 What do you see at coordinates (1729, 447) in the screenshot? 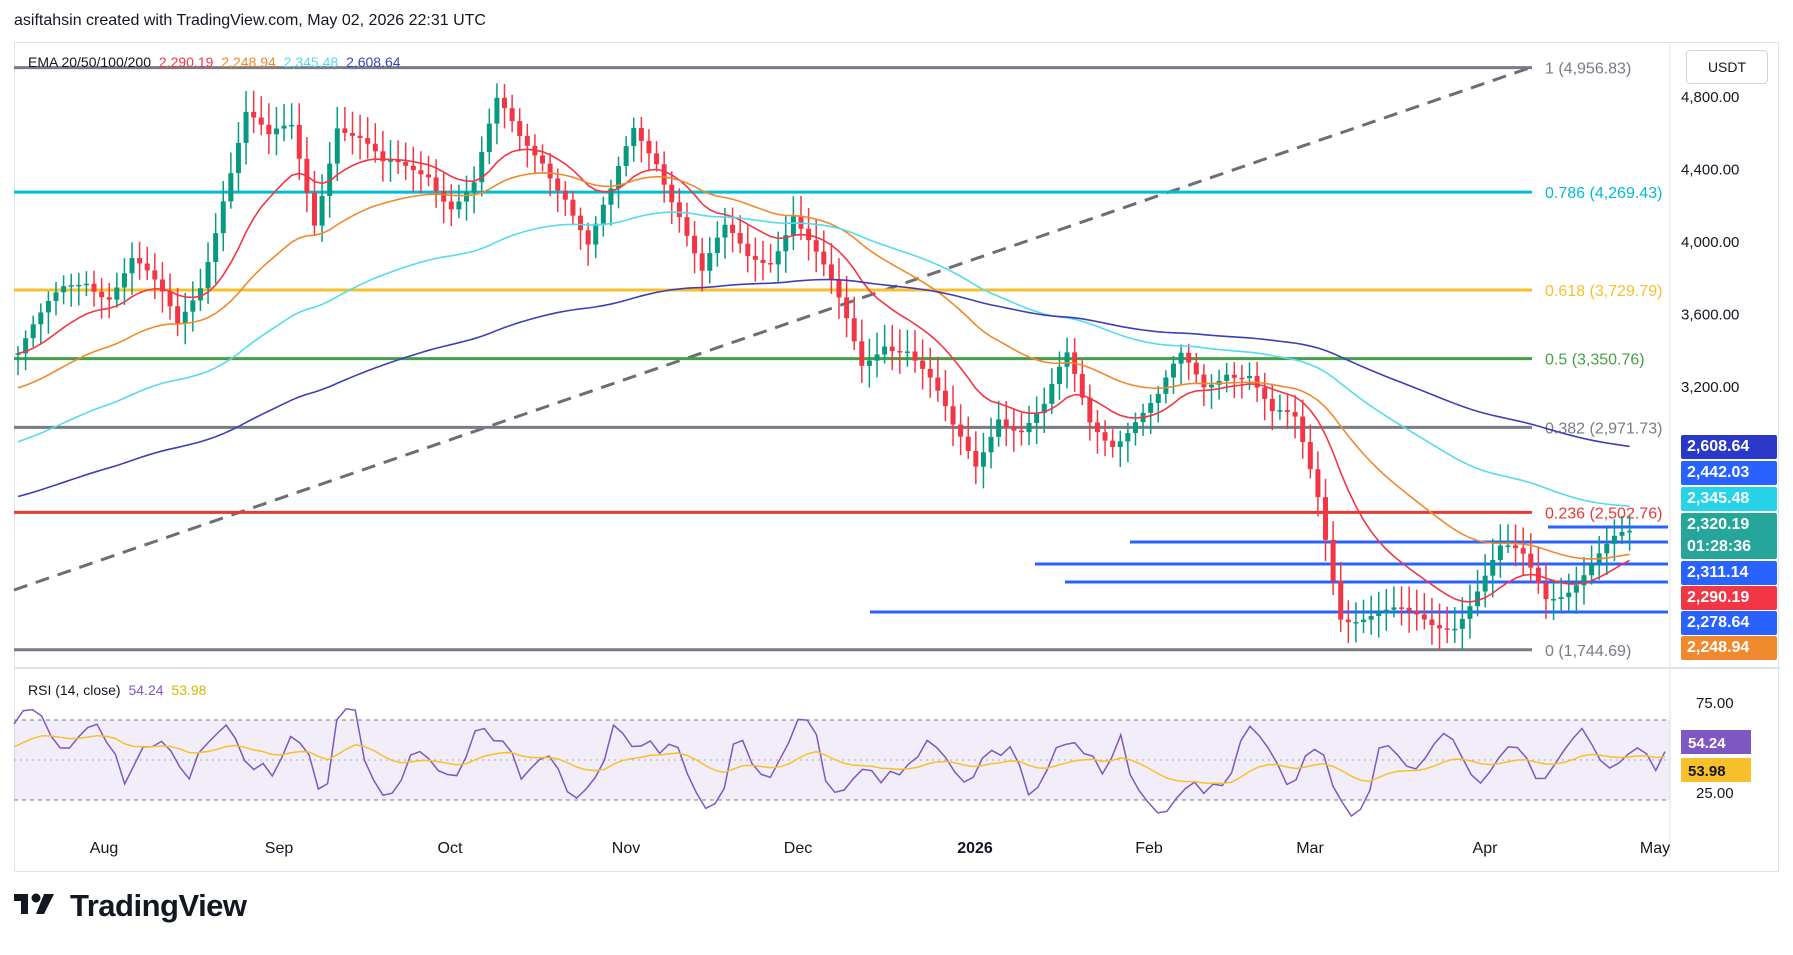
I see `price-badge: 2,608.64` at bounding box center [1729, 447].